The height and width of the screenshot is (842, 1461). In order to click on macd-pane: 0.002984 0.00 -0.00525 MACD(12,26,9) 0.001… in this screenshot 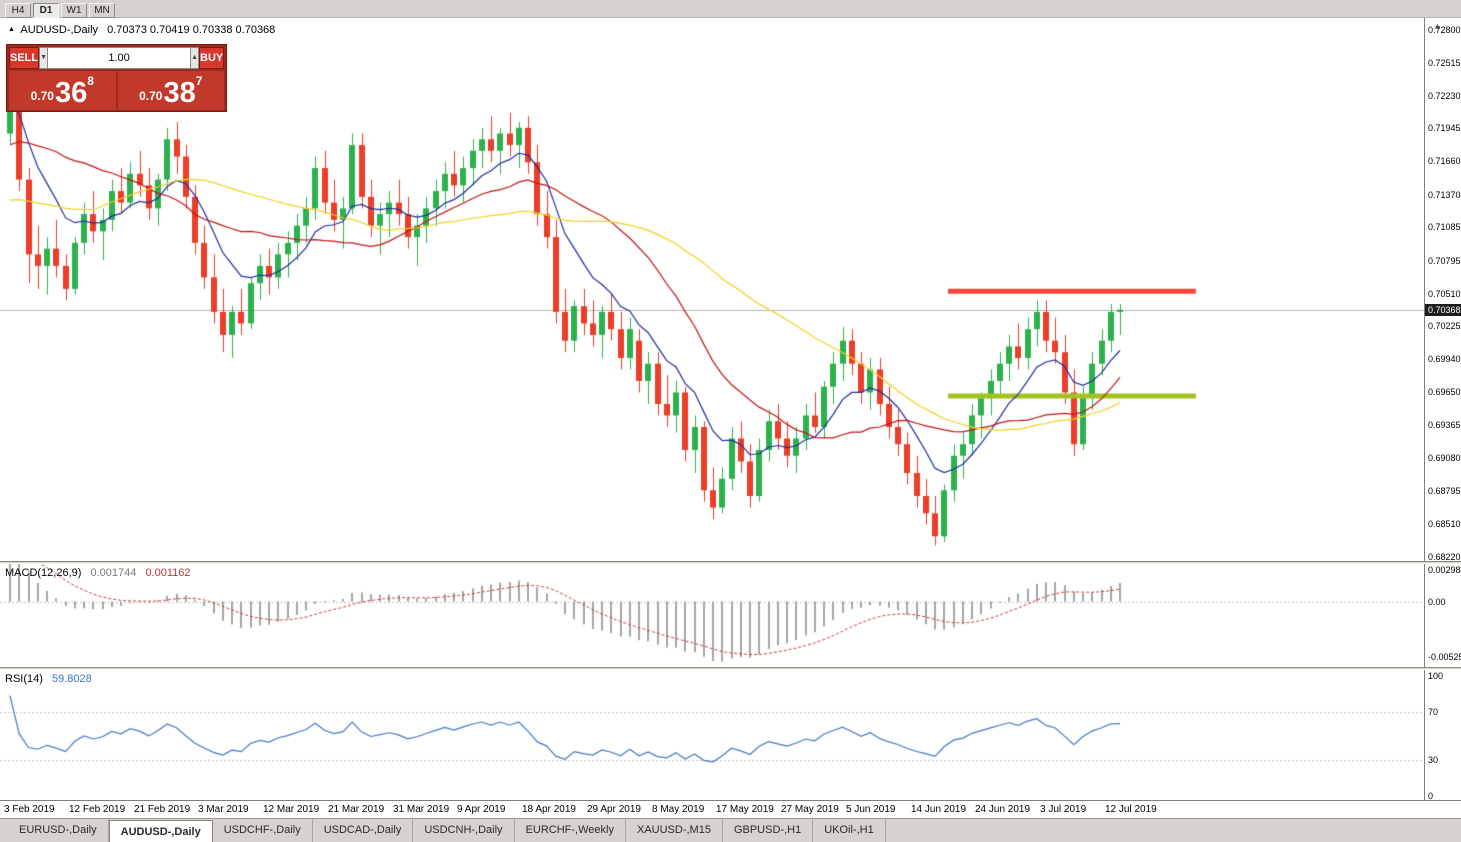, I will do `click(730, 615)`.